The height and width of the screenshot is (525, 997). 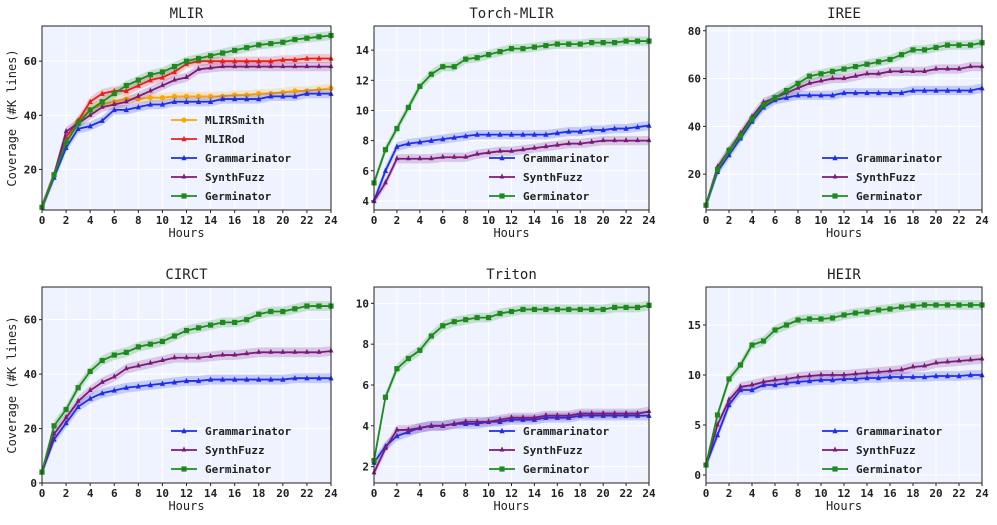 I want to click on x-tick-label: 10, so click(x=488, y=220).